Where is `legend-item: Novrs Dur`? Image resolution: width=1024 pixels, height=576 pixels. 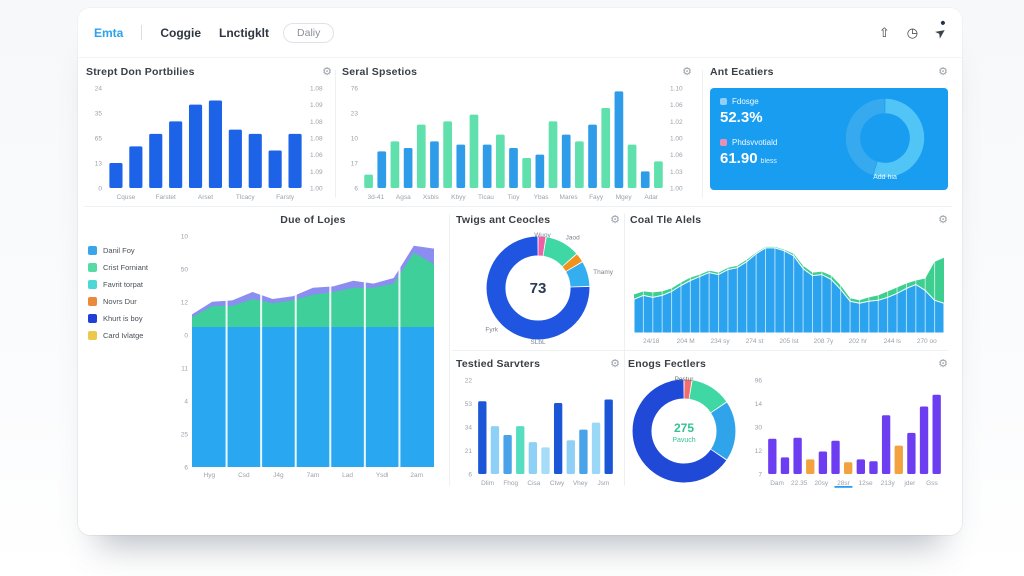 legend-item: Novrs Dur is located at coordinates (118, 301).